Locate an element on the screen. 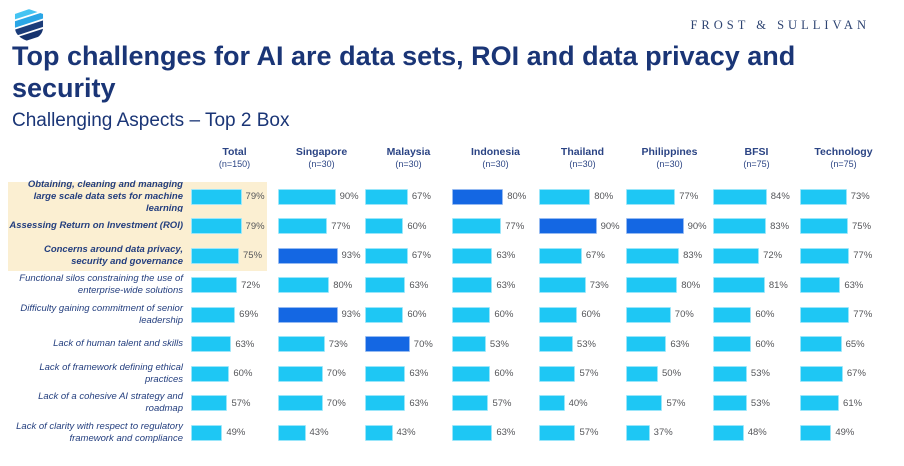 The image size is (904, 466). bar-cell-indonesia: 53% is located at coordinates (495, 344).